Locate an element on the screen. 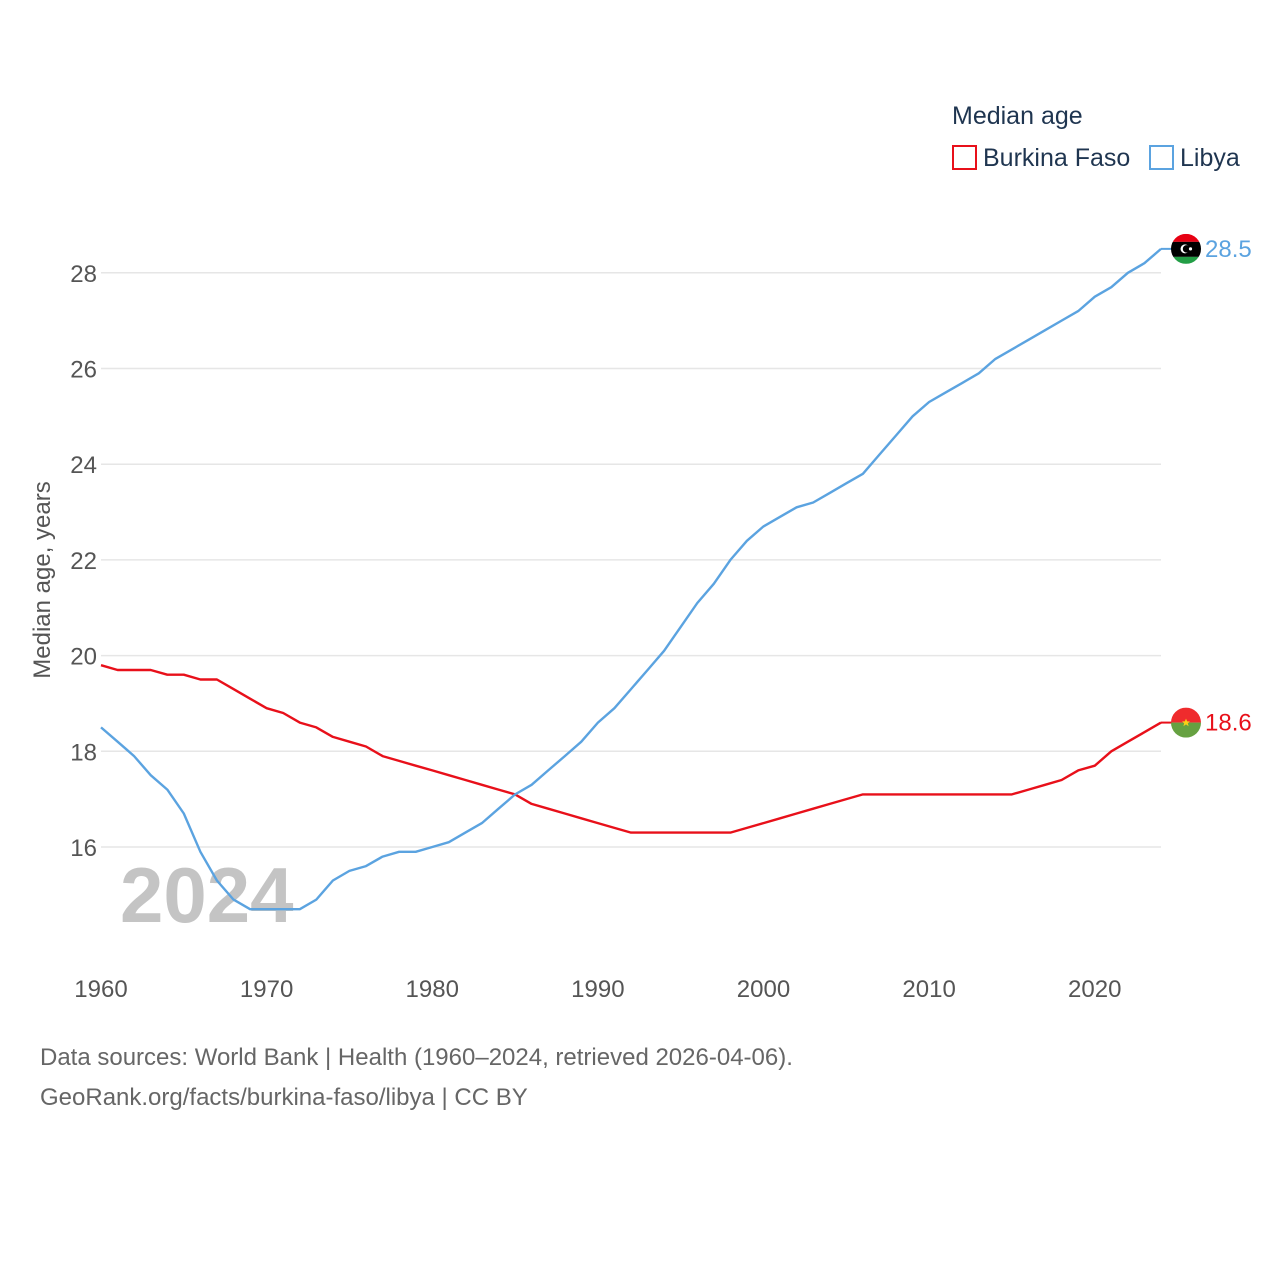 Image resolution: width=1280 pixels, height=1280 pixels. legend-title: Median age is located at coordinates (1017, 116).